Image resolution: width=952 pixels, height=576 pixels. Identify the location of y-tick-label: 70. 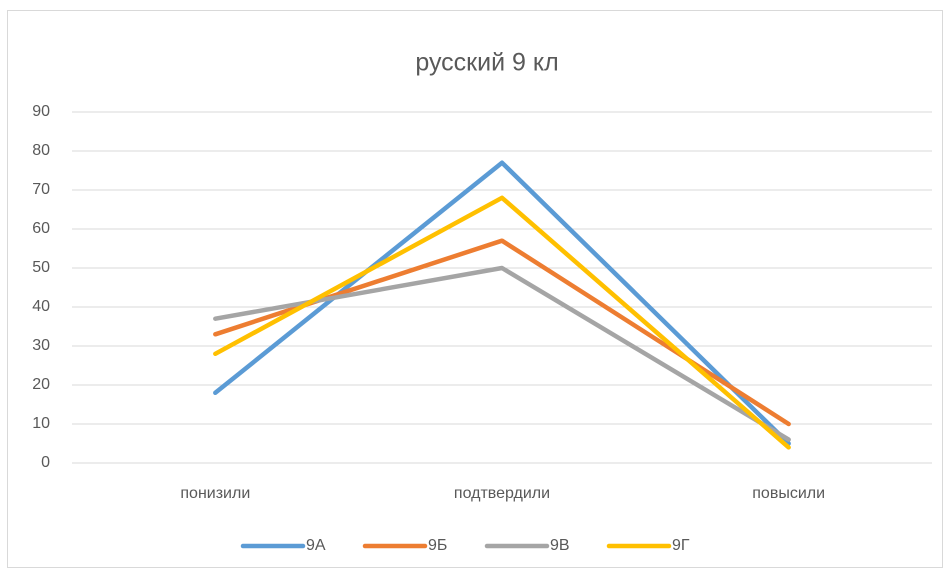
(41, 189).